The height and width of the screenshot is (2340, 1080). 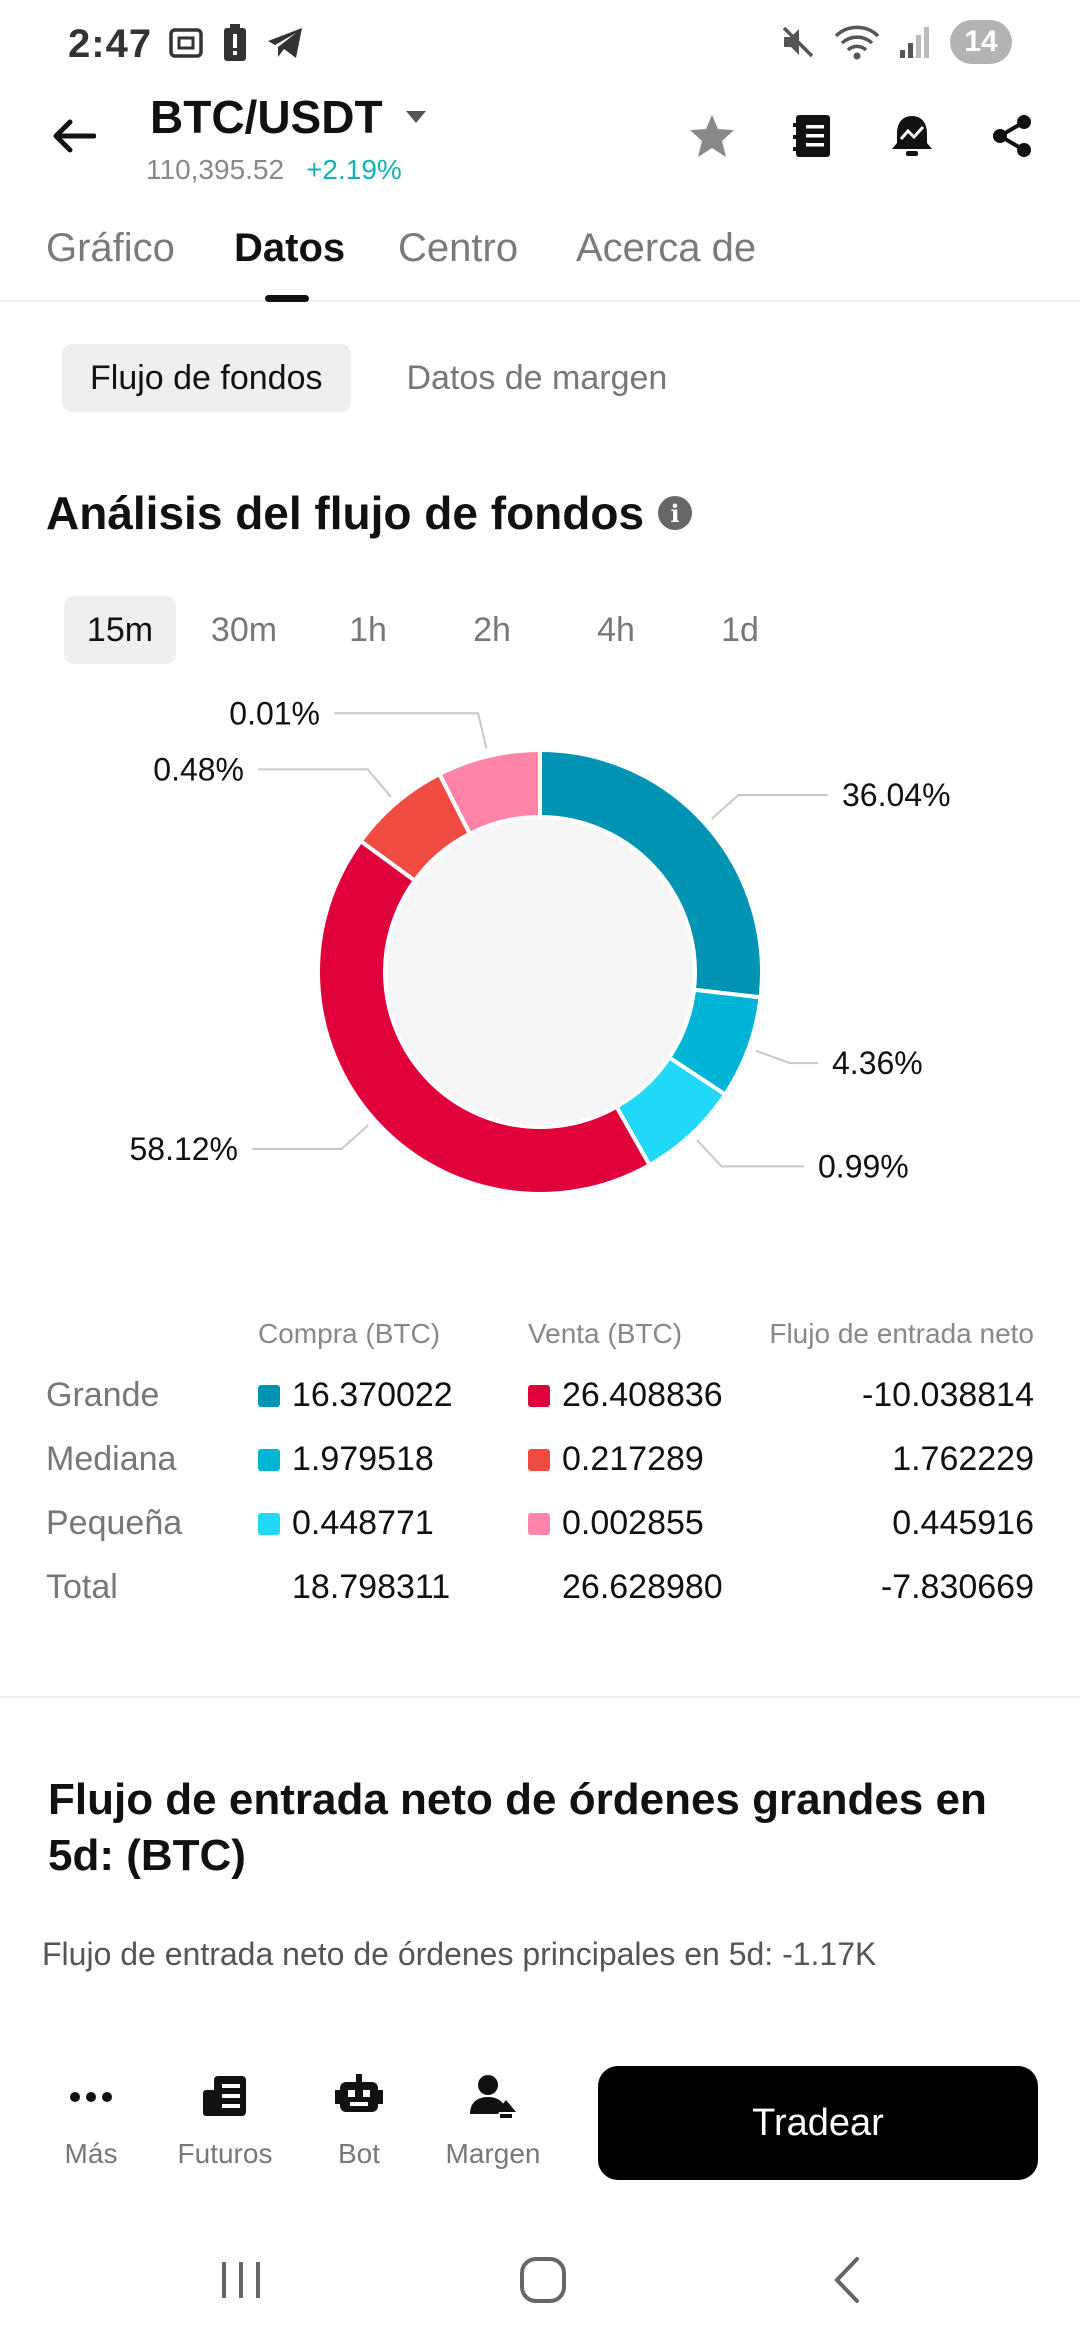 I want to click on buy-cell: 16.370022, so click(x=355, y=1395).